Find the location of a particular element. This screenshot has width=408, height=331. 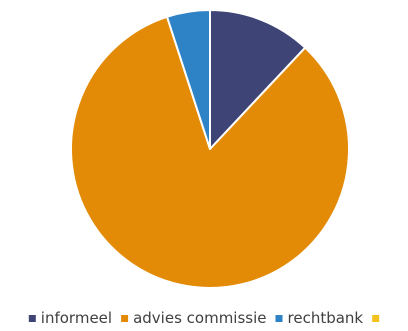

legend-label-2: rechtbank is located at coordinates (326, 318).